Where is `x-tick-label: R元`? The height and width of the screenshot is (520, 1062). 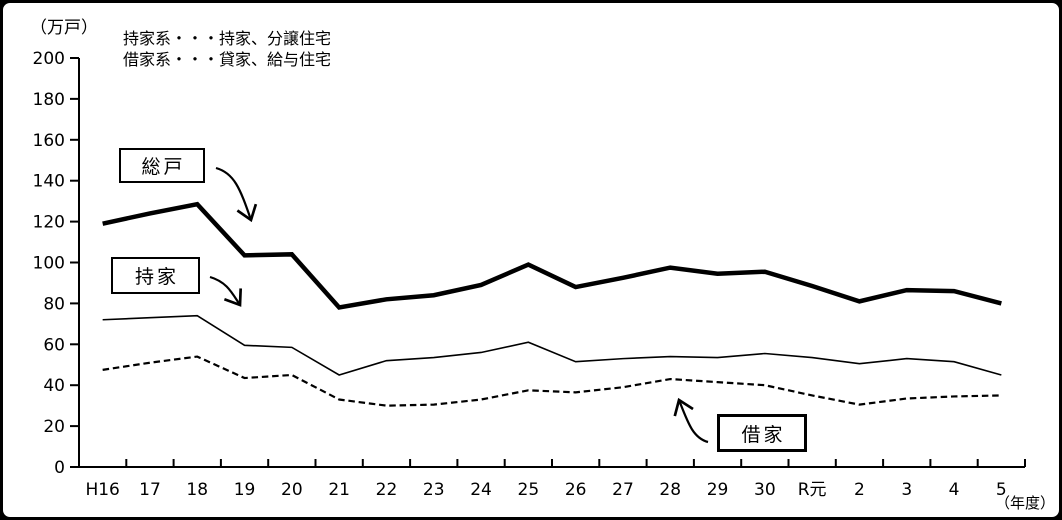 x-tick-label: R元 is located at coordinates (812, 490).